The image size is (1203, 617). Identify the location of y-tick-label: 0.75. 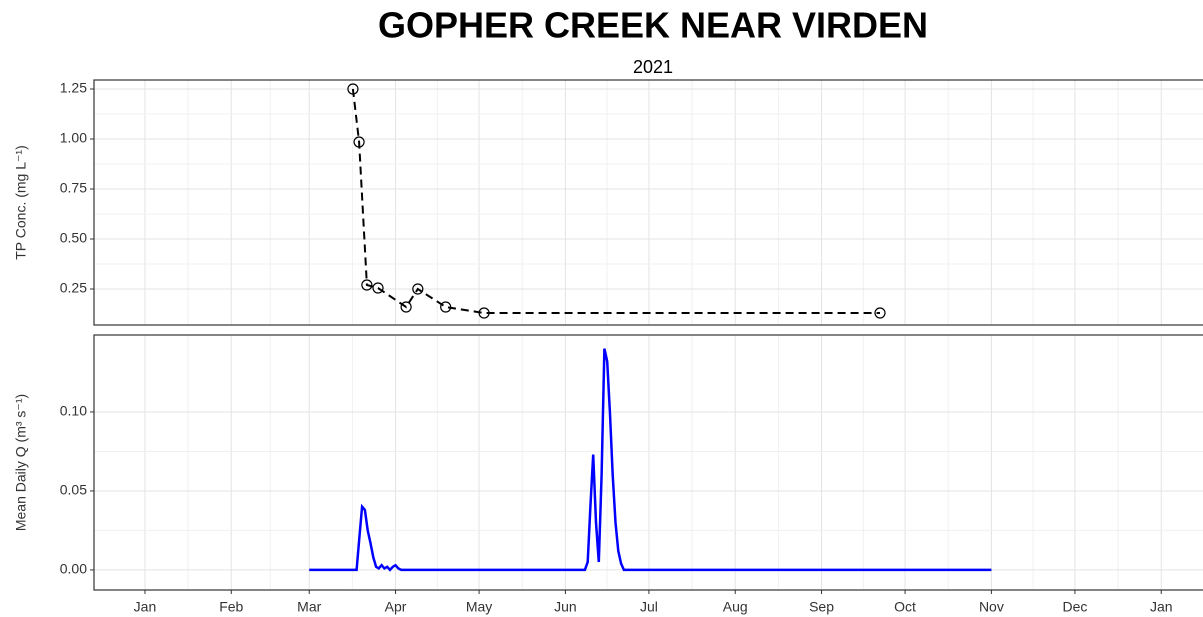
(73, 188).